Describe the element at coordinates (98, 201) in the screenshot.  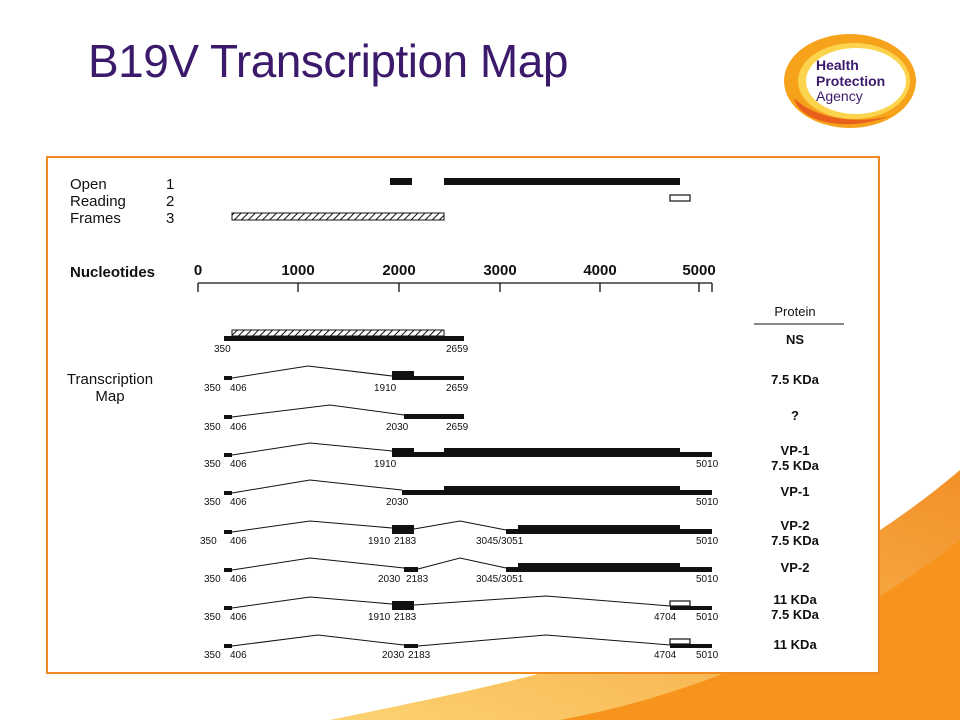
I see `orf-label-reading: Reading` at that location.